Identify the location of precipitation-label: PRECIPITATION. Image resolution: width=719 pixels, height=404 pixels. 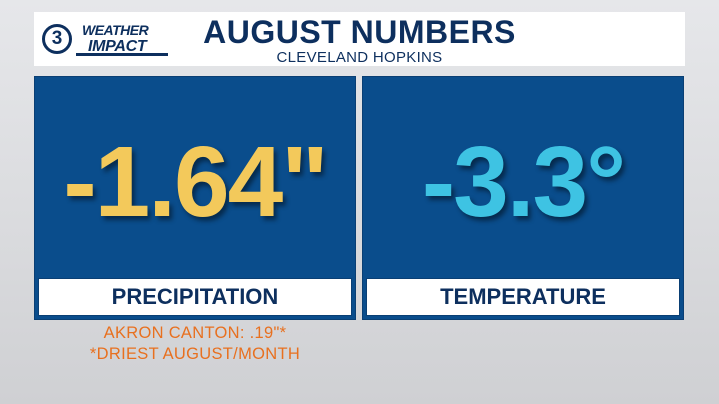
(195, 296).